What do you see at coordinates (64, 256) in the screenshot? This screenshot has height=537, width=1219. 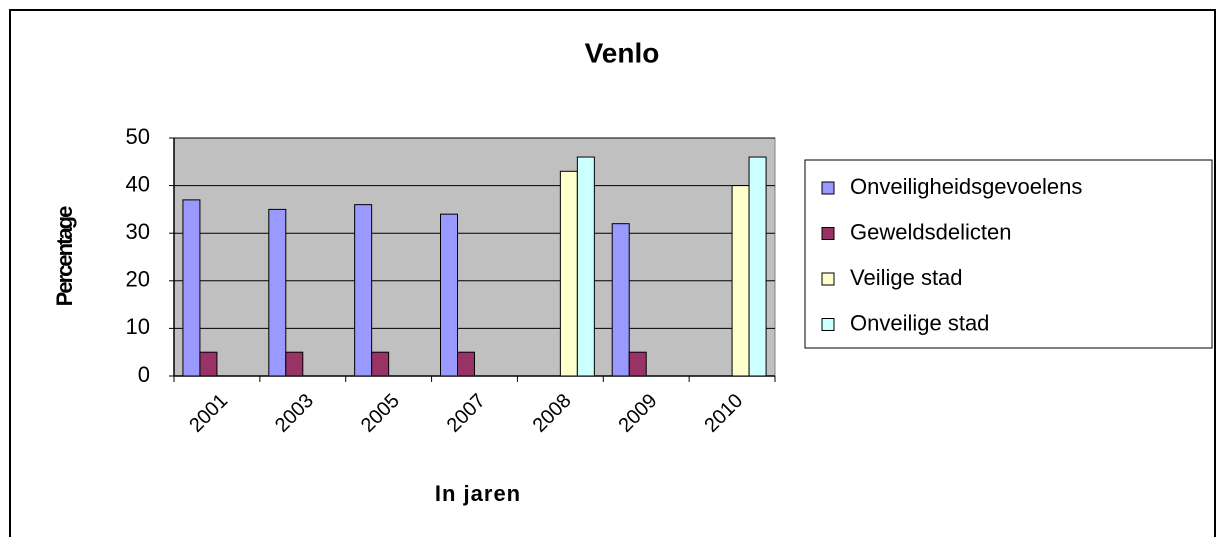 I see `y-axis-label: Percentage` at bounding box center [64, 256].